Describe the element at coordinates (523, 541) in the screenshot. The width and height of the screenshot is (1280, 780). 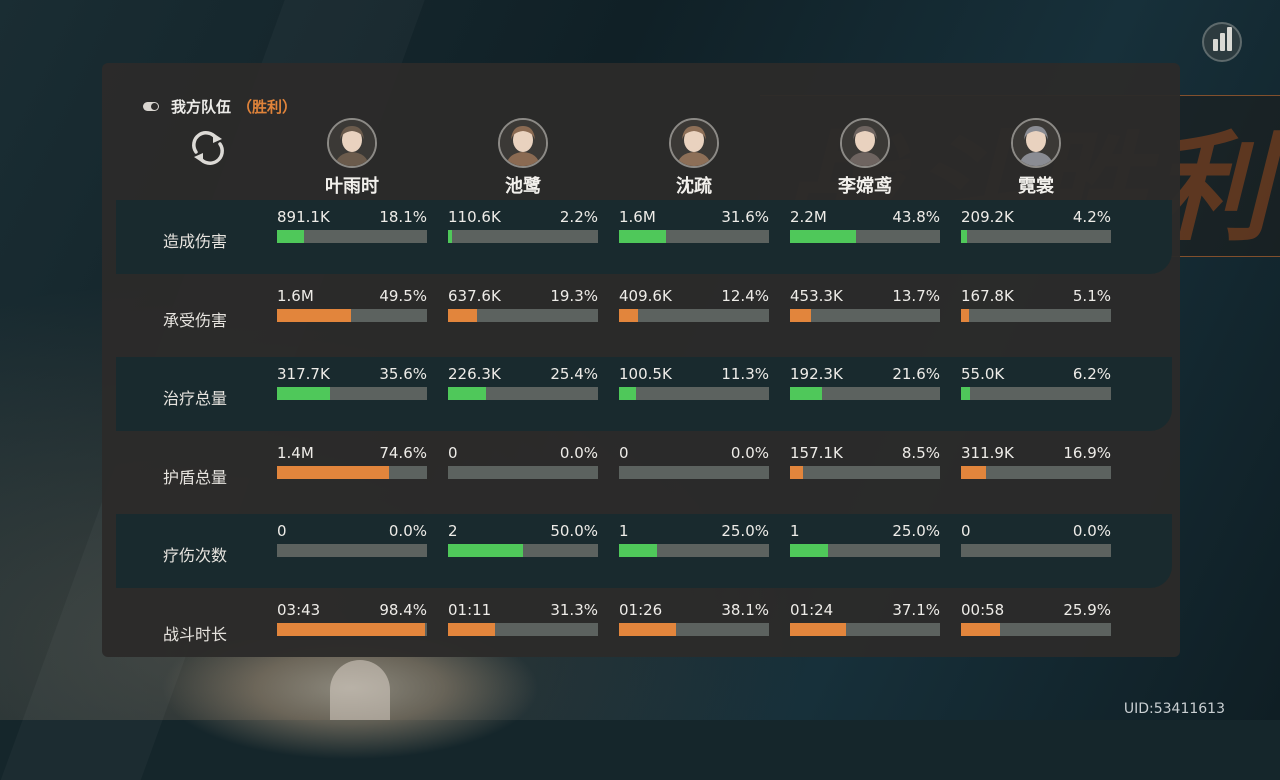
I see `stat-cell: 2 50.0%` at that location.